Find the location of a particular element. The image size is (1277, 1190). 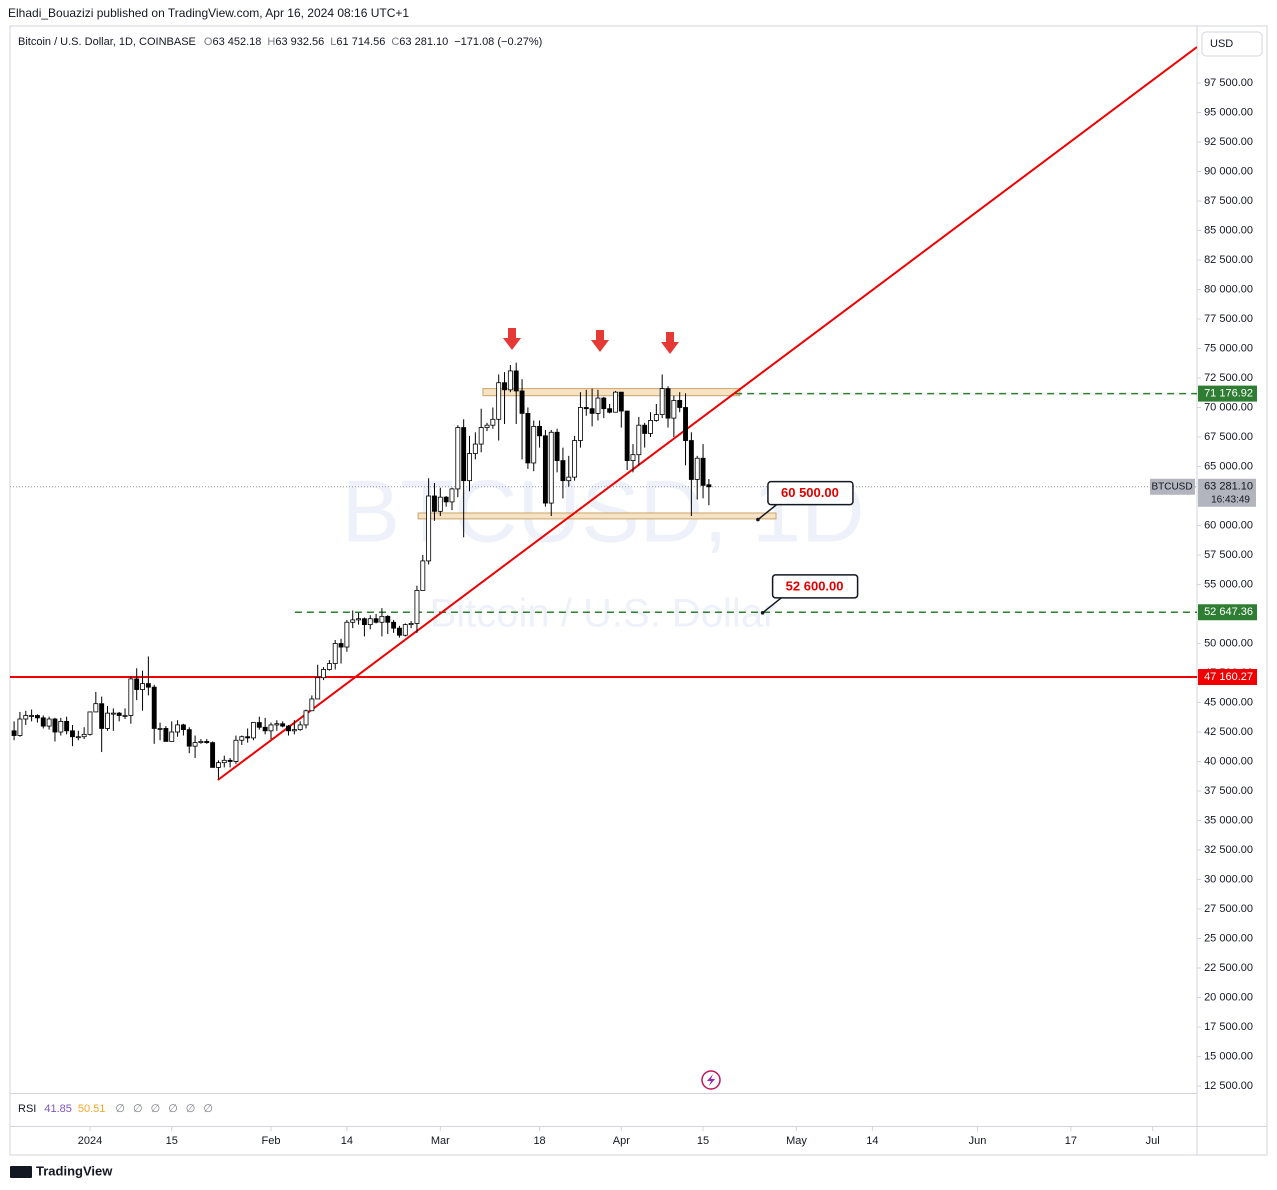

x-tick-label: Feb is located at coordinates (271, 1141).